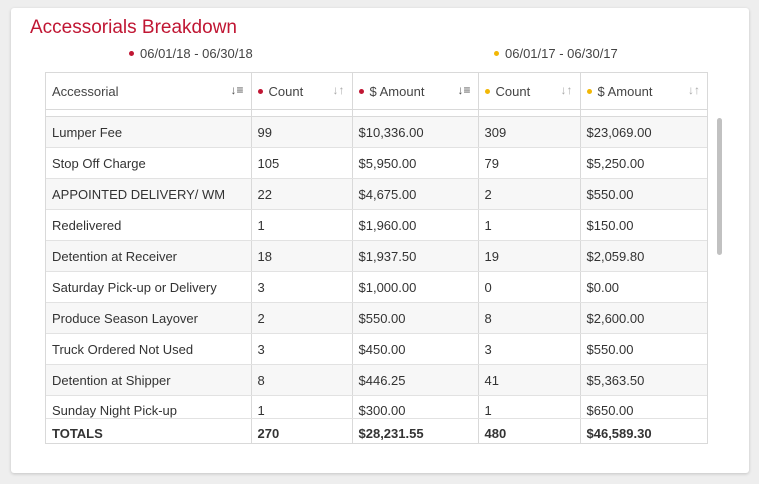 This screenshot has height=484, width=759. Describe the element at coordinates (397, 91) in the screenshot. I see `header-amount-current-label: $ Amount` at that location.